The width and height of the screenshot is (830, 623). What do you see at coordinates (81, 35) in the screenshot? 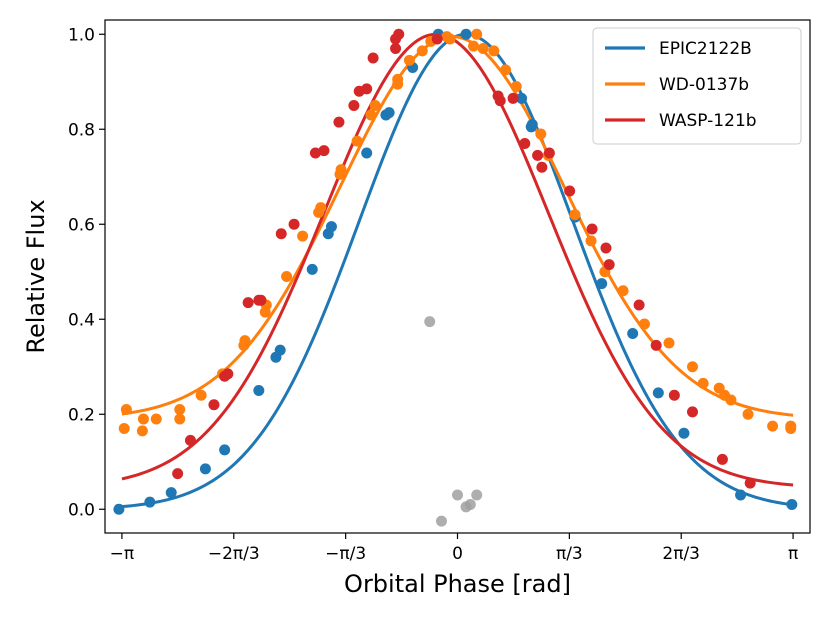
I see `y-tick-label-6: 1.0` at bounding box center [81, 35].